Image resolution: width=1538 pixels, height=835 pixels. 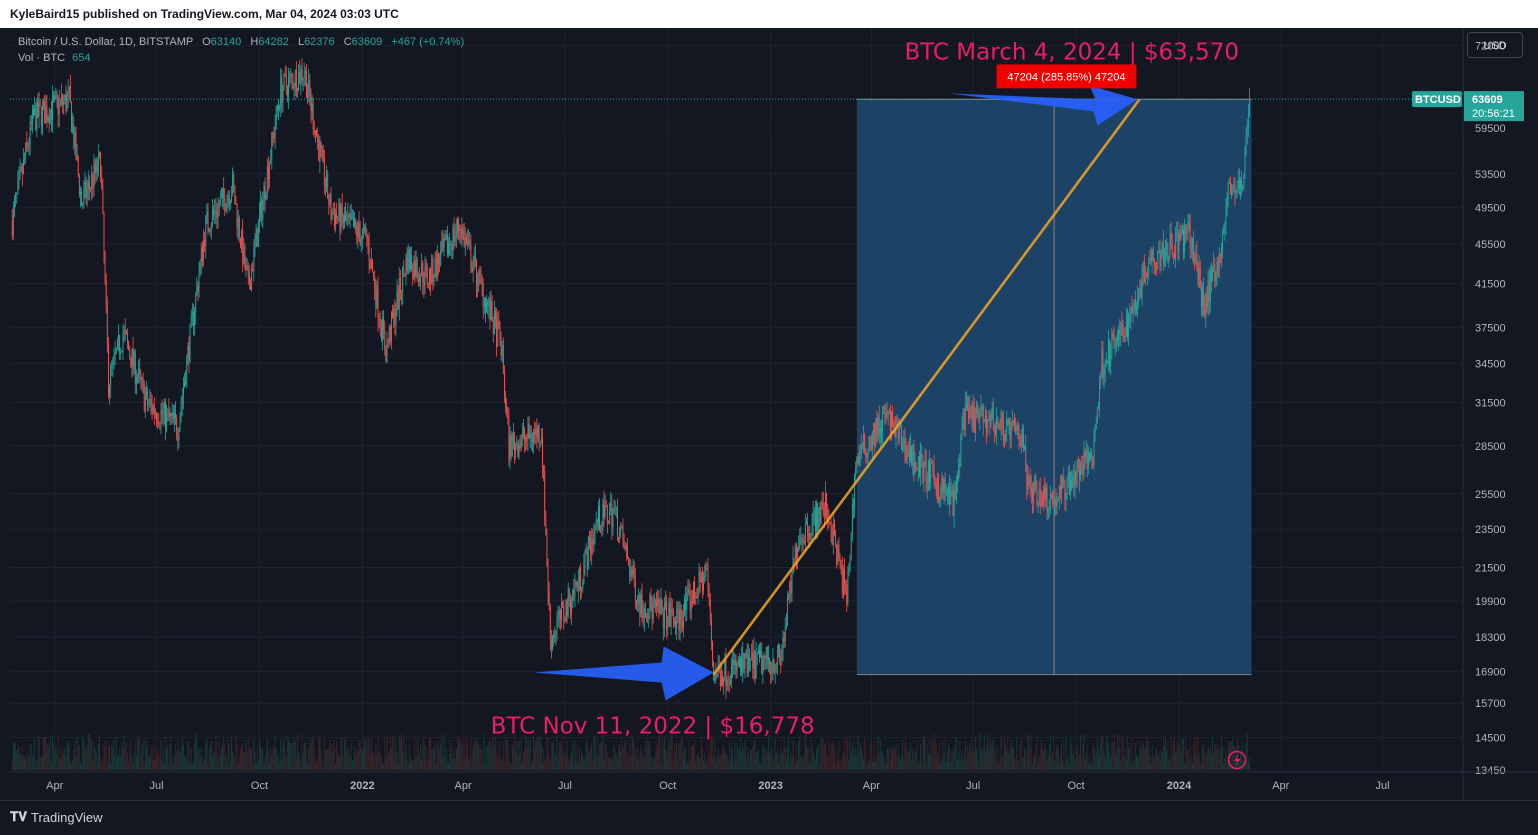 I want to click on arrow-high-icon, so click(x=1043, y=105).